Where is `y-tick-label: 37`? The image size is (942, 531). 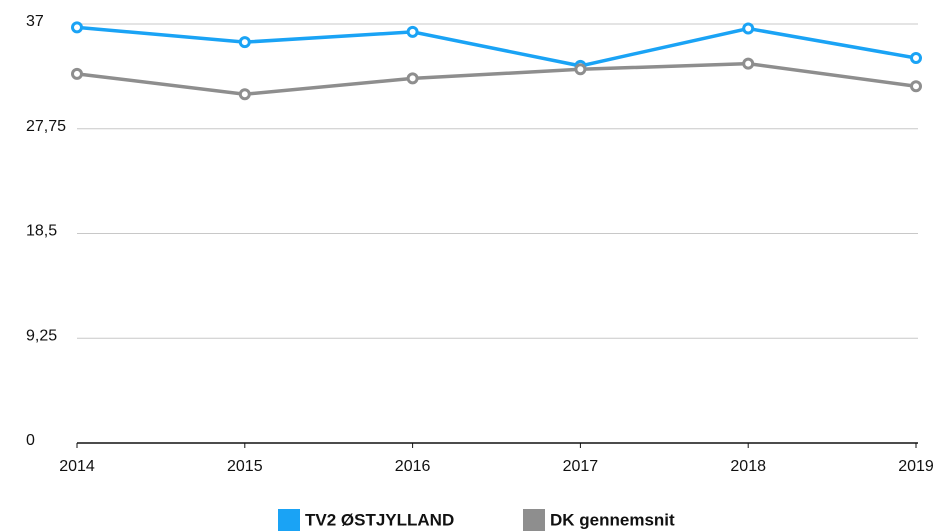
y-tick-label: 37 is located at coordinates (35, 21).